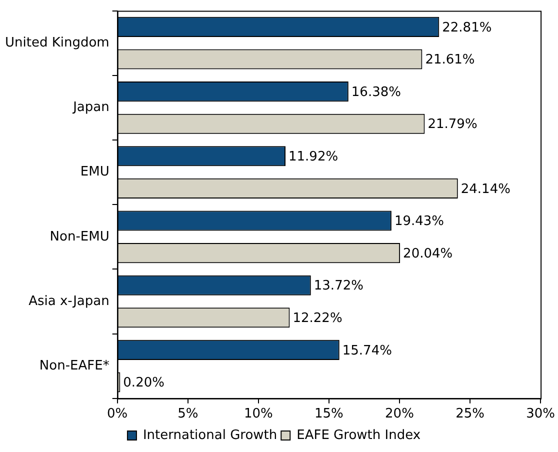  I want to click on x-tick-label: 25%, so click(470, 414).